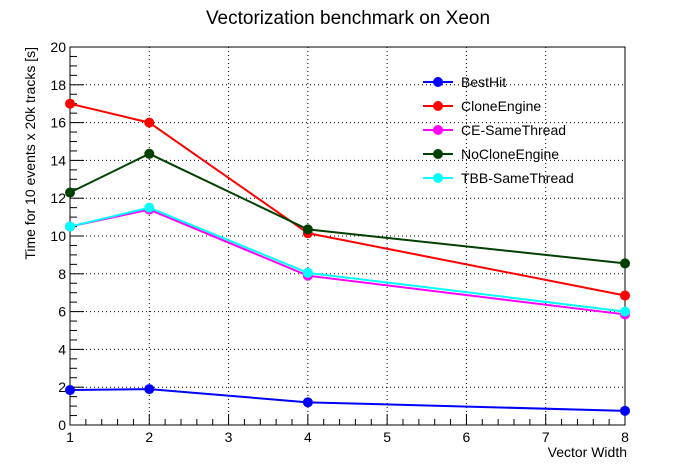 This screenshot has width=696, height=472. Describe the element at coordinates (62, 312) in the screenshot. I see `y-tick-label: 6` at that location.